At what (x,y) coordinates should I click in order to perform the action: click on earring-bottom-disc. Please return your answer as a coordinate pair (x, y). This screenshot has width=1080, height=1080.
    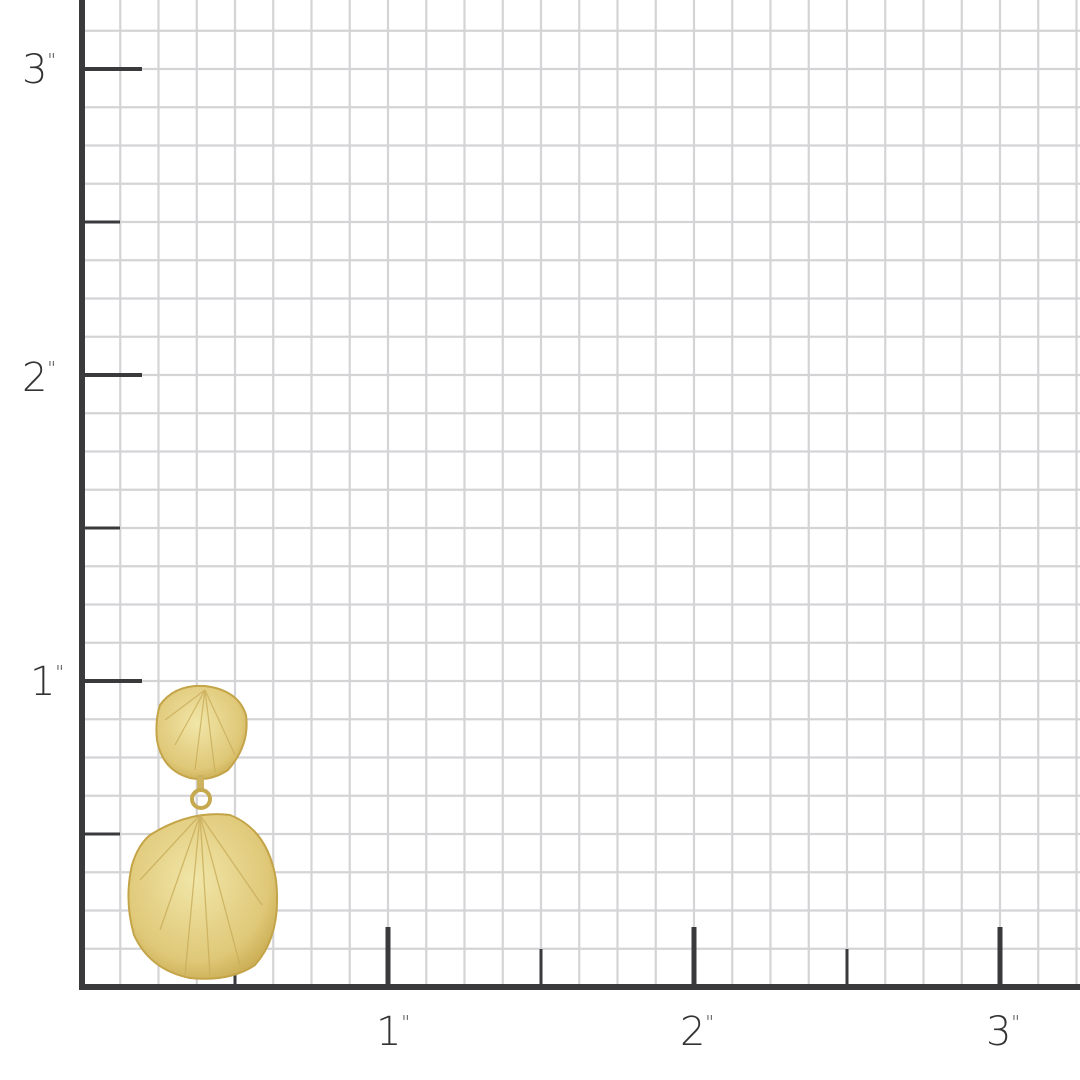
    Looking at the image, I should click on (203, 896).